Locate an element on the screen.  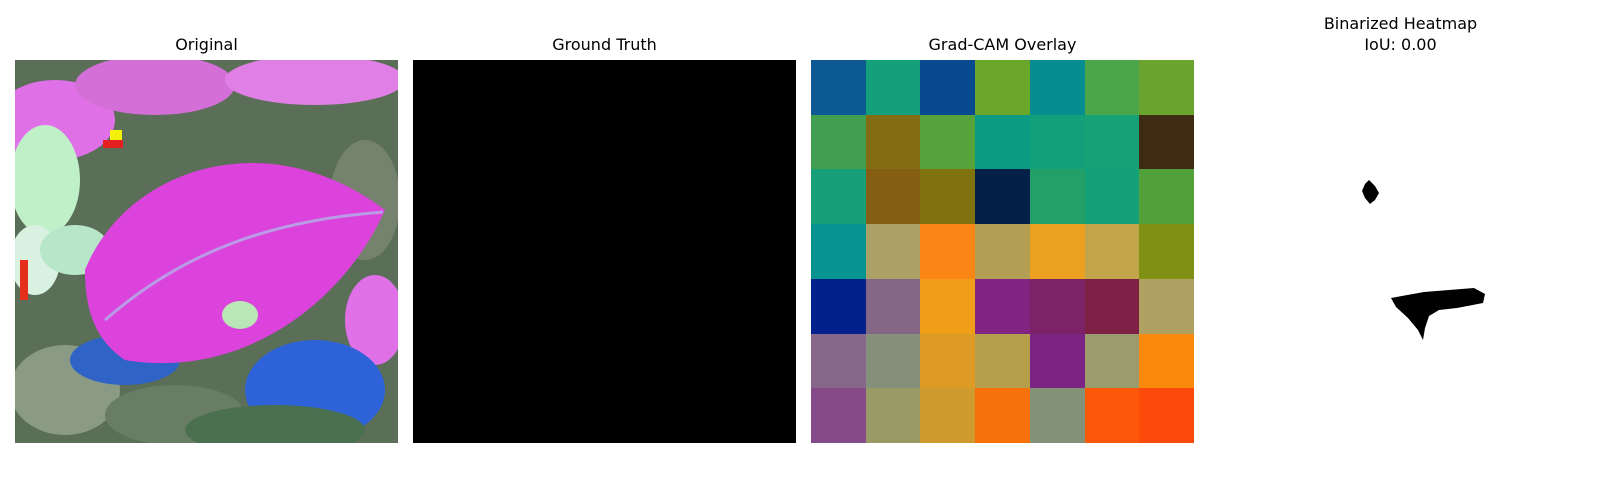
binary-blob-large is located at coordinates (1438, 314).